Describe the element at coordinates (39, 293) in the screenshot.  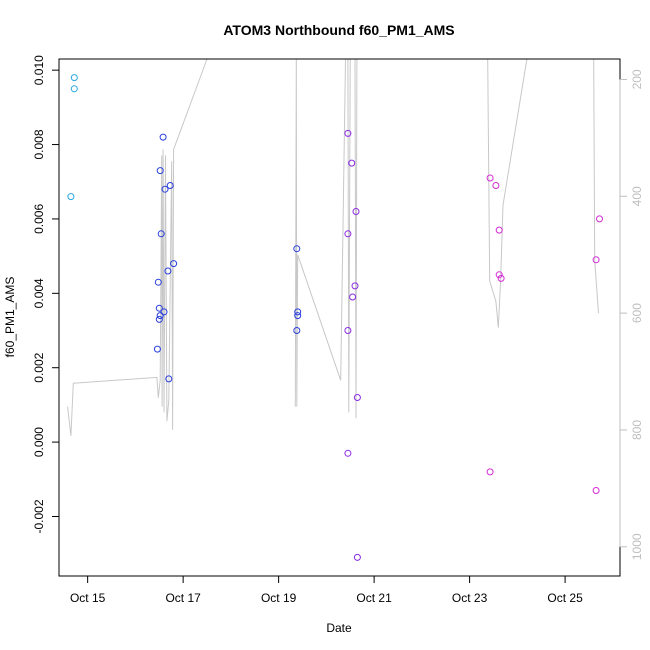
I see `y-tick-label: 0.004` at that location.